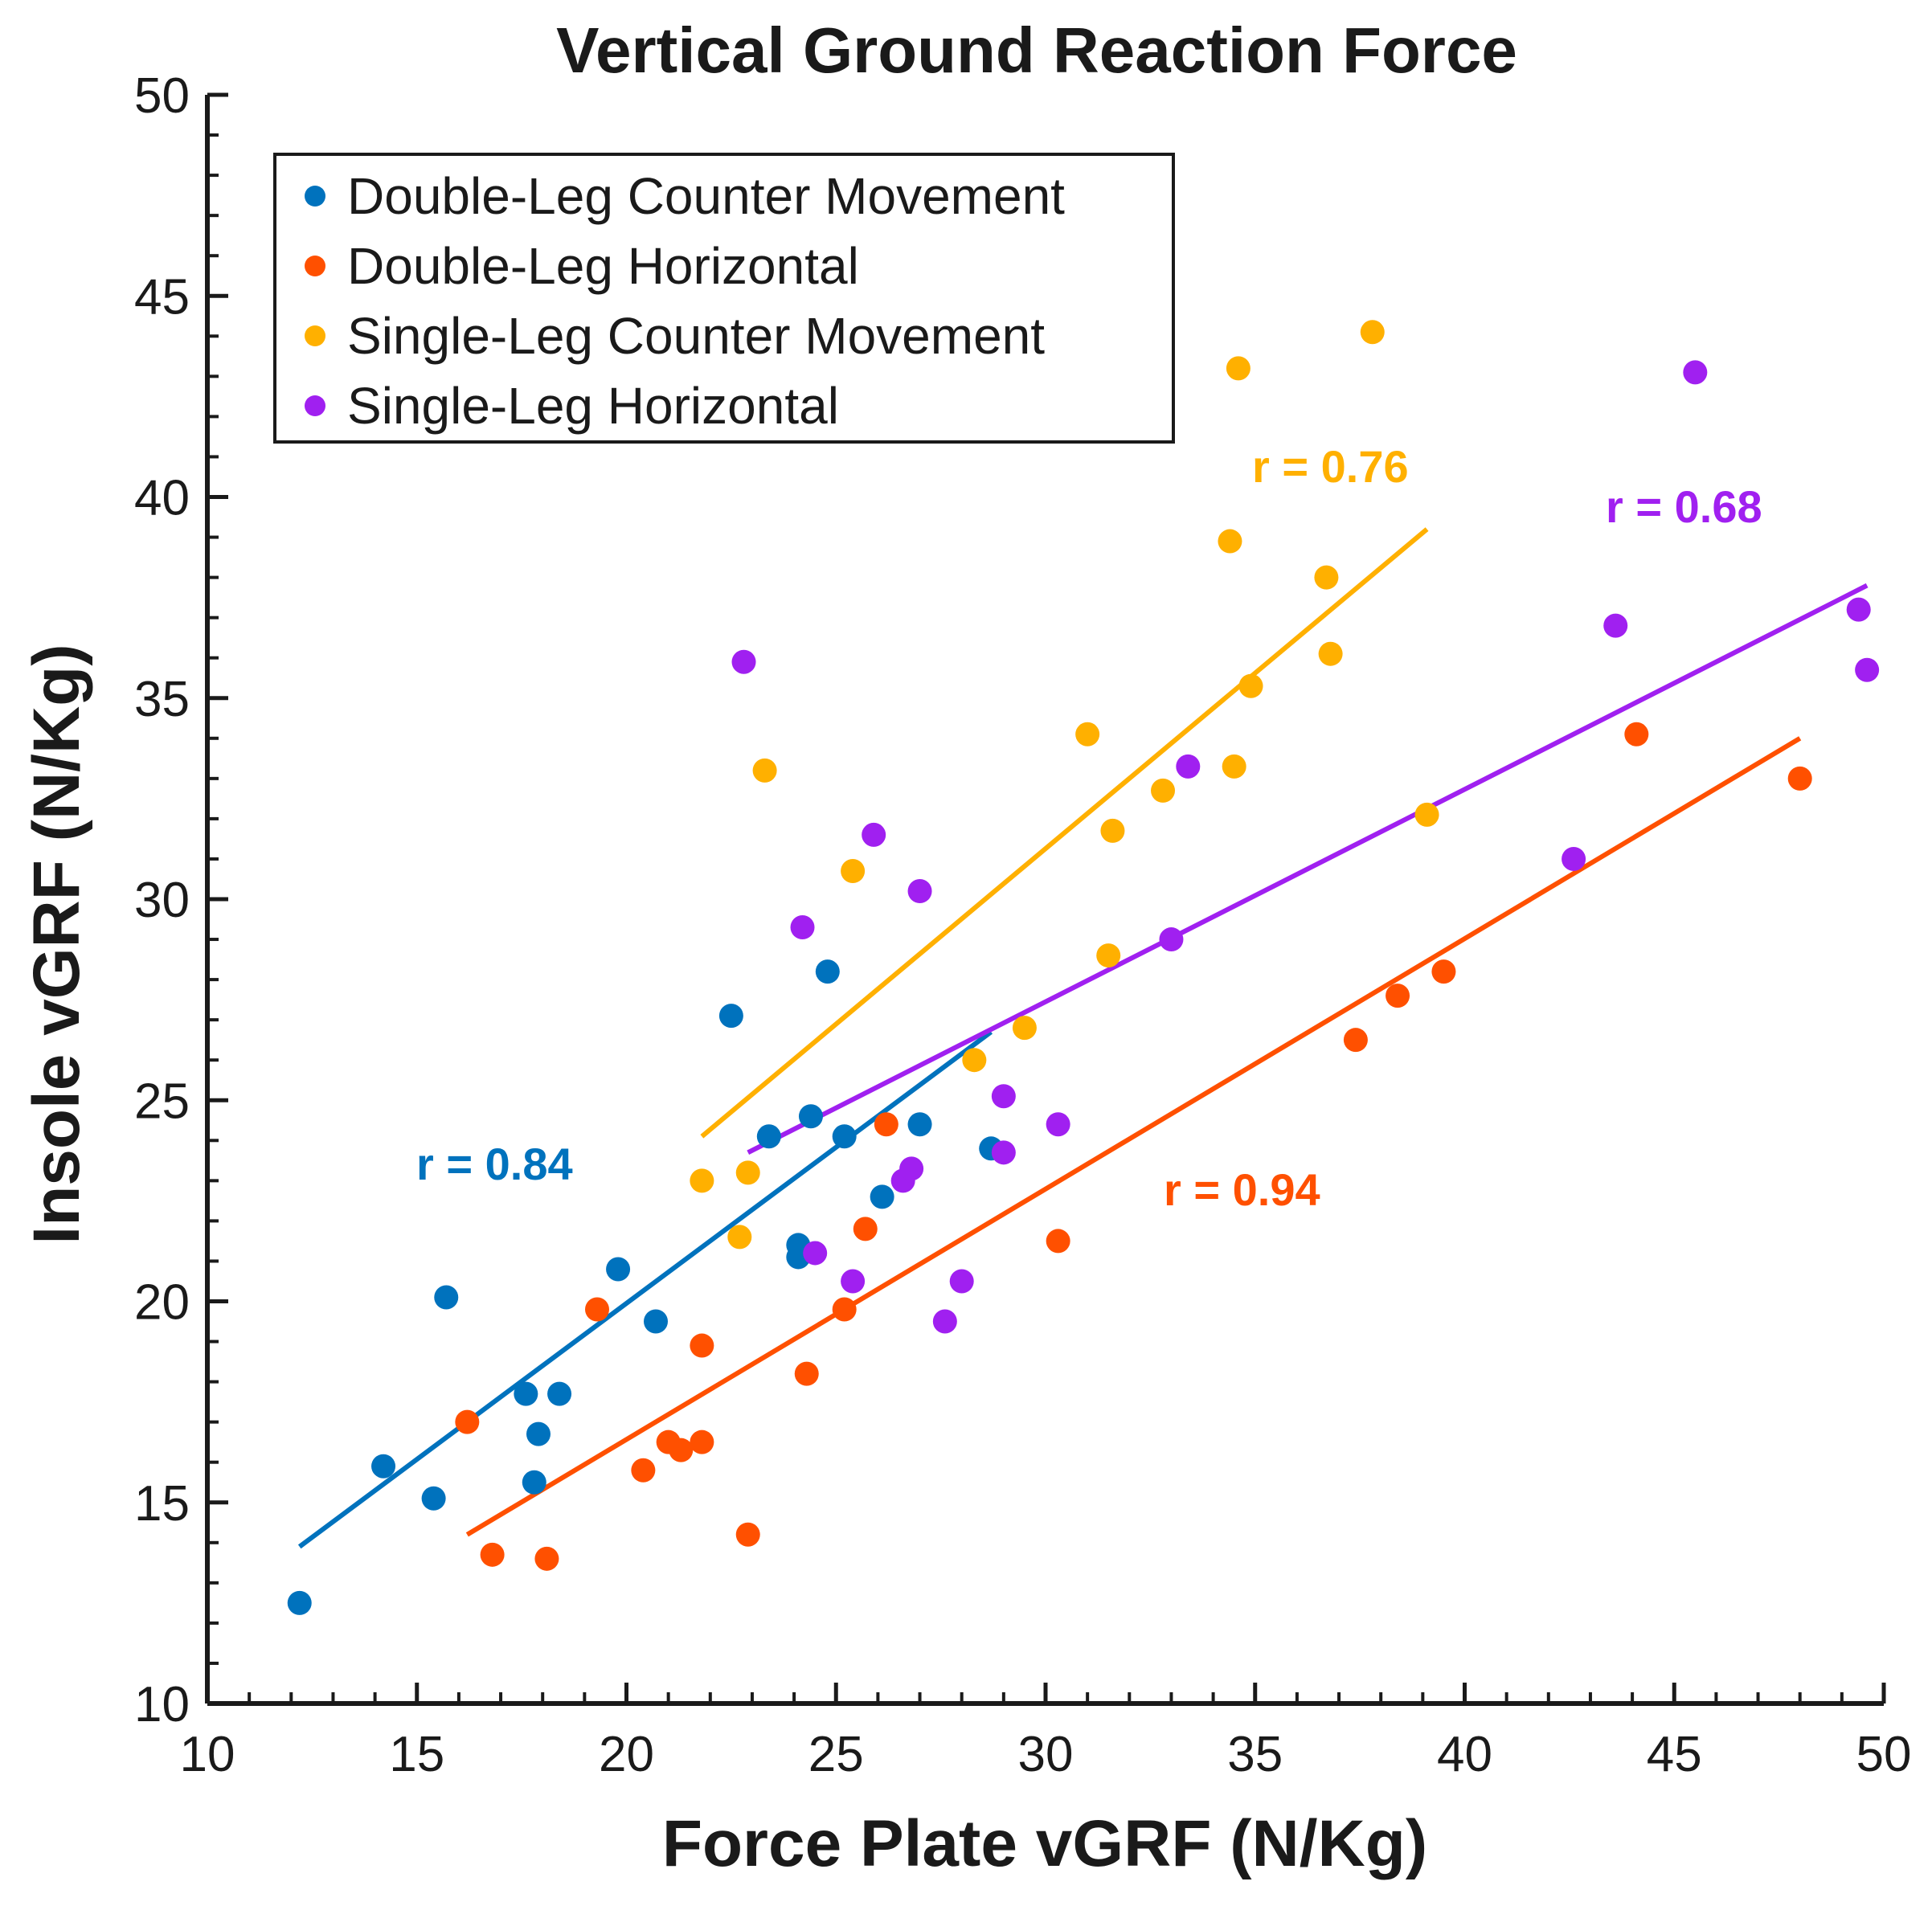 The image size is (1932, 1906). Describe the element at coordinates (162, 498) in the screenshot. I see `y-tick-label: 40` at that location.